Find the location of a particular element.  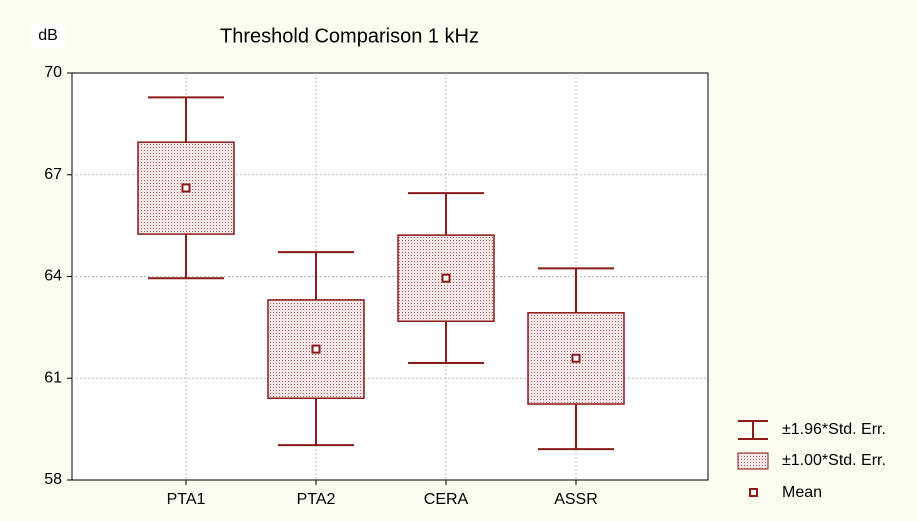

y-tick-label: 70 is located at coordinates (53, 72).